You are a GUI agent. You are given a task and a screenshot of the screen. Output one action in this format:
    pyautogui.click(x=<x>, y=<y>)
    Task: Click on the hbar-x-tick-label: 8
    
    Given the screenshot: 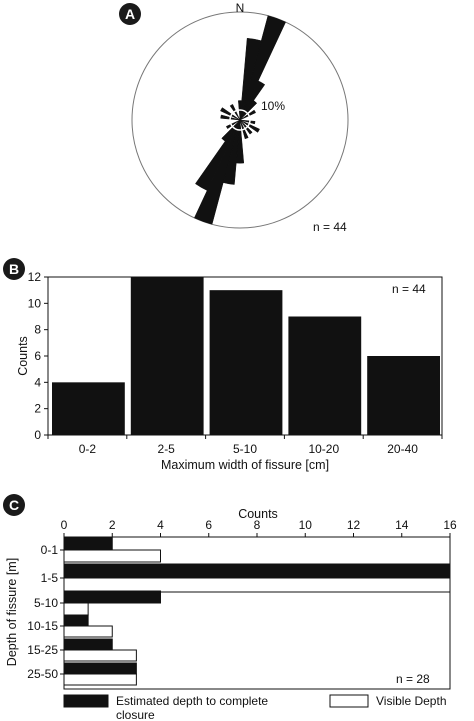 What is the action you would take?
    pyautogui.click(x=257, y=525)
    